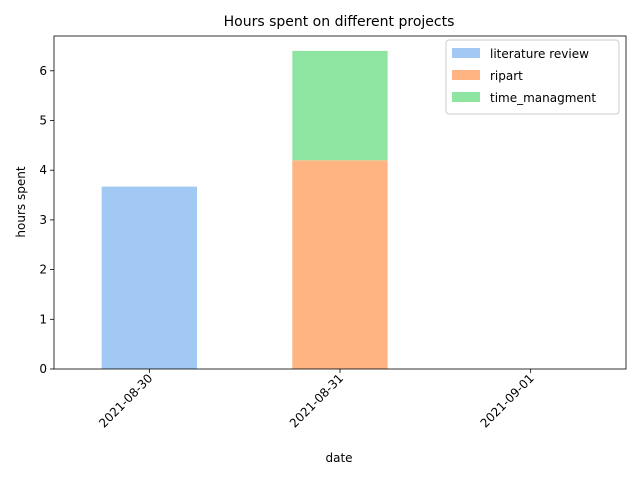 The height and width of the screenshot is (480, 640). What do you see at coordinates (43, 270) in the screenshot?
I see `y-tick-label-2: 2` at bounding box center [43, 270].